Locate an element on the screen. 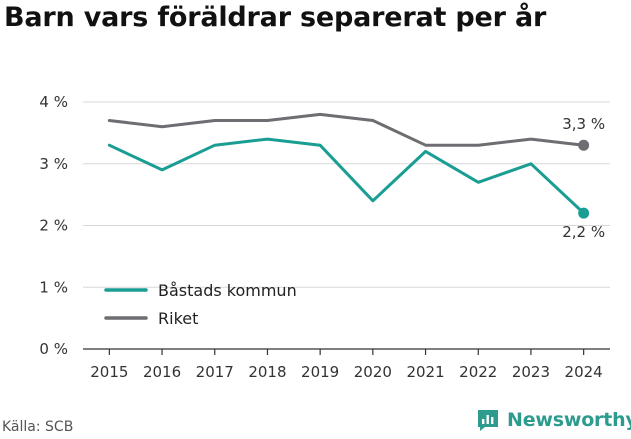 This screenshot has width=631, height=439. x-tick-label: 2021 is located at coordinates (425, 372).